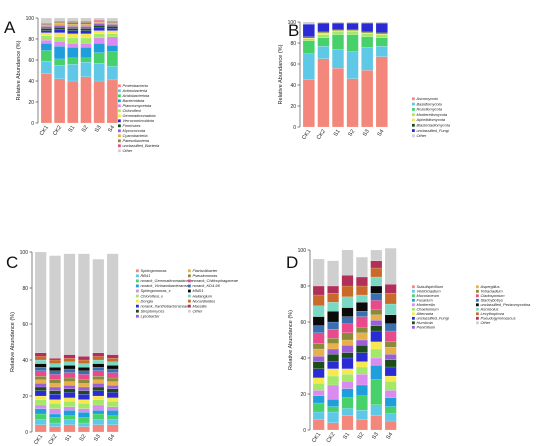  What do you see at coordinates (85, 129) in the screenshot?
I see `x-tick-label: S2` at bounding box center [85, 129].